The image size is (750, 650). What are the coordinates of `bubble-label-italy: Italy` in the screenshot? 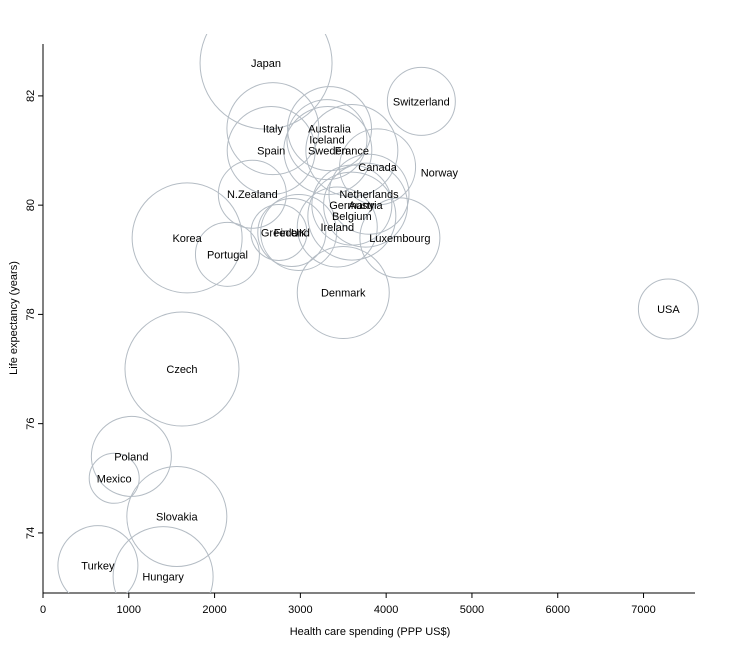 It's located at (273, 130).